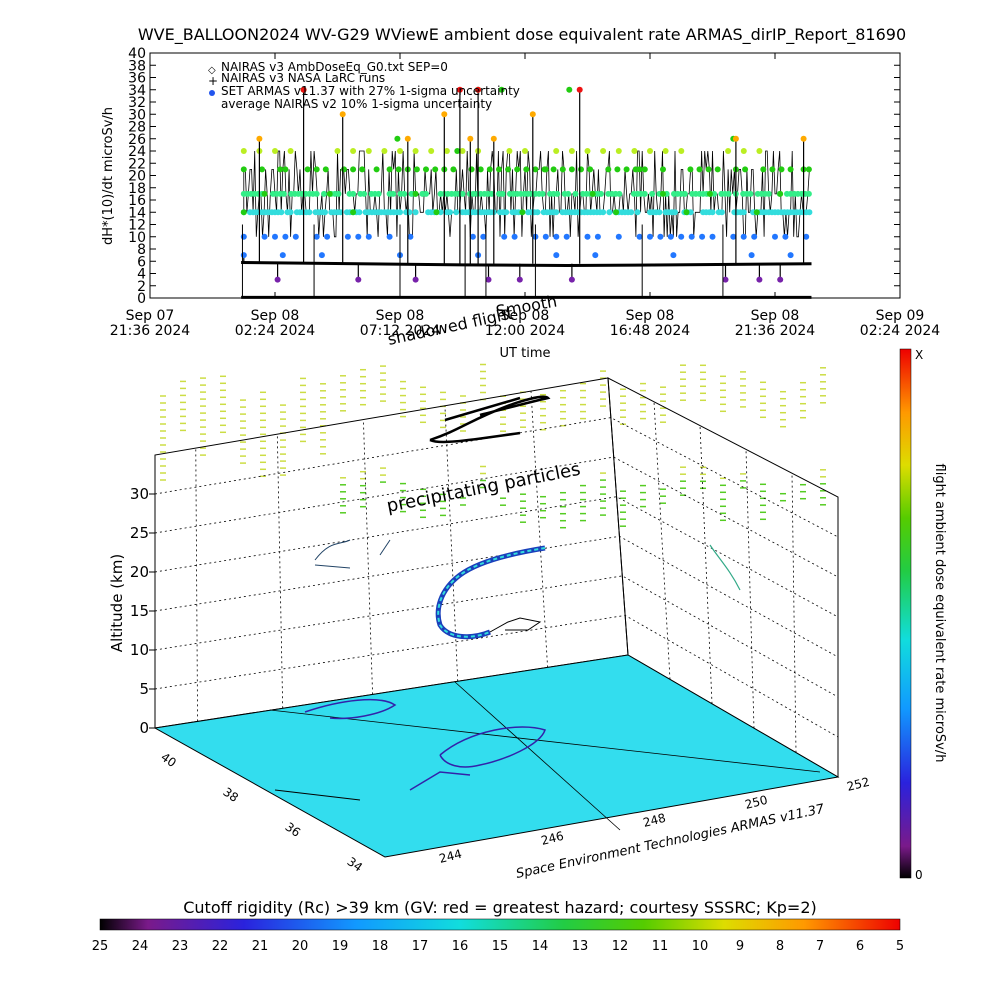 The image size is (1000, 1004). Describe the element at coordinates (139, 572) in the screenshot. I see `altitude-tick-label: 20` at that location.